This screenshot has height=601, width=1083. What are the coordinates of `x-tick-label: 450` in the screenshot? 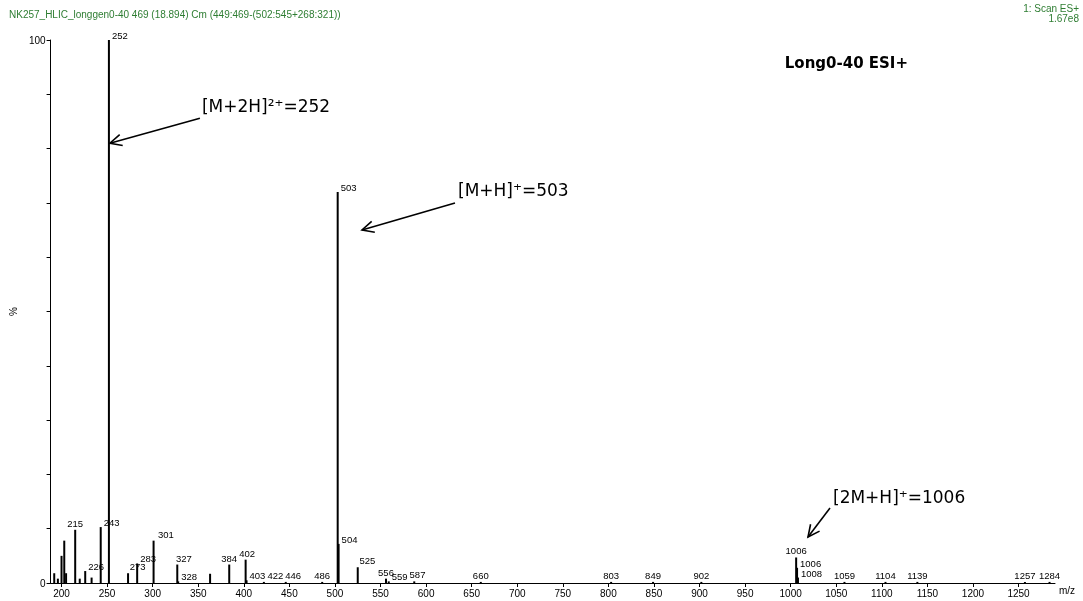 It's located at (290, 593).